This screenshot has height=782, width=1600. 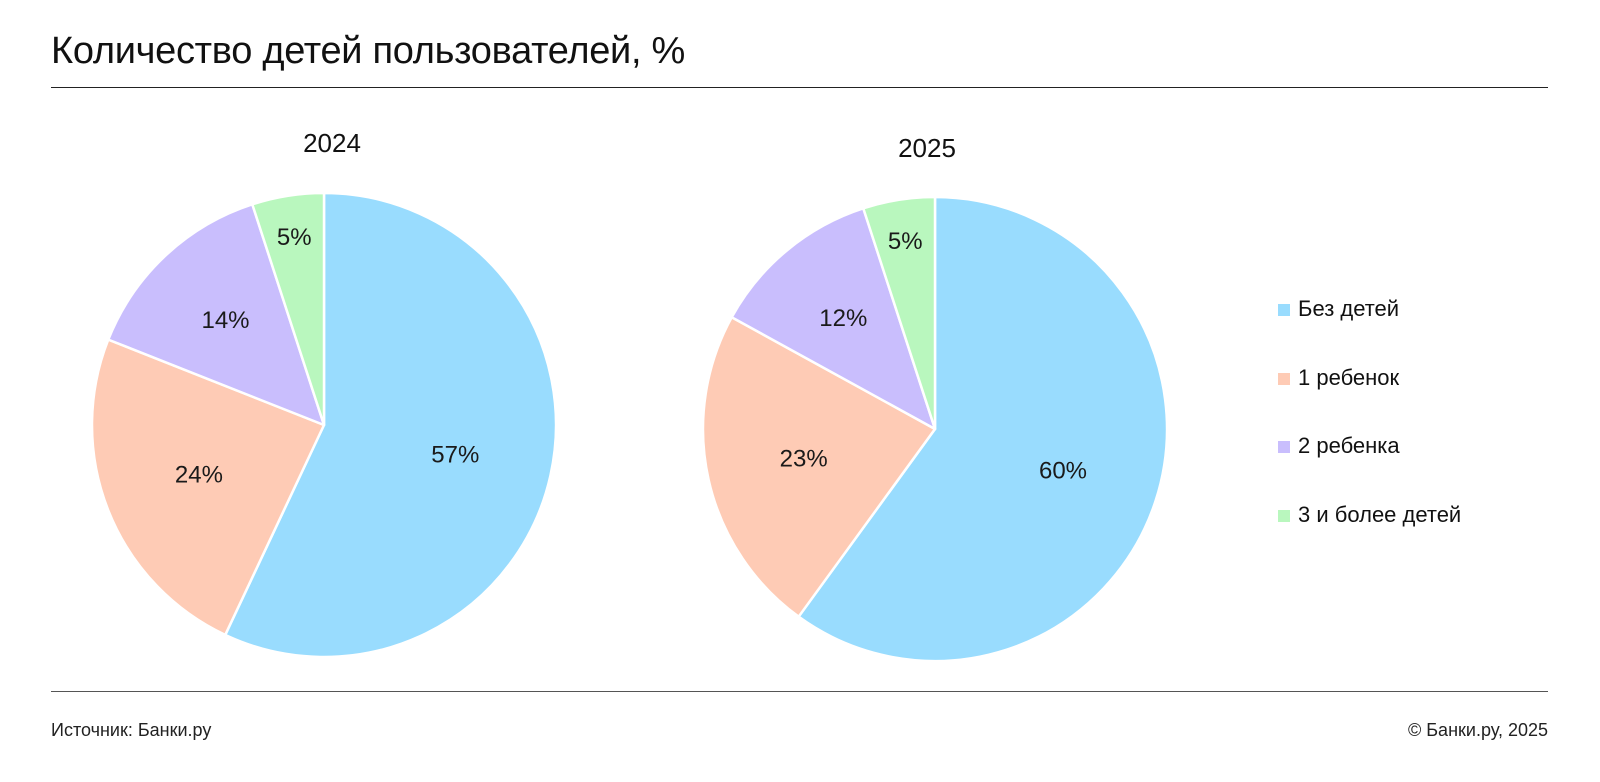 I want to click on legend-item-two-children: 2 ребенка, so click(x=1369, y=467).